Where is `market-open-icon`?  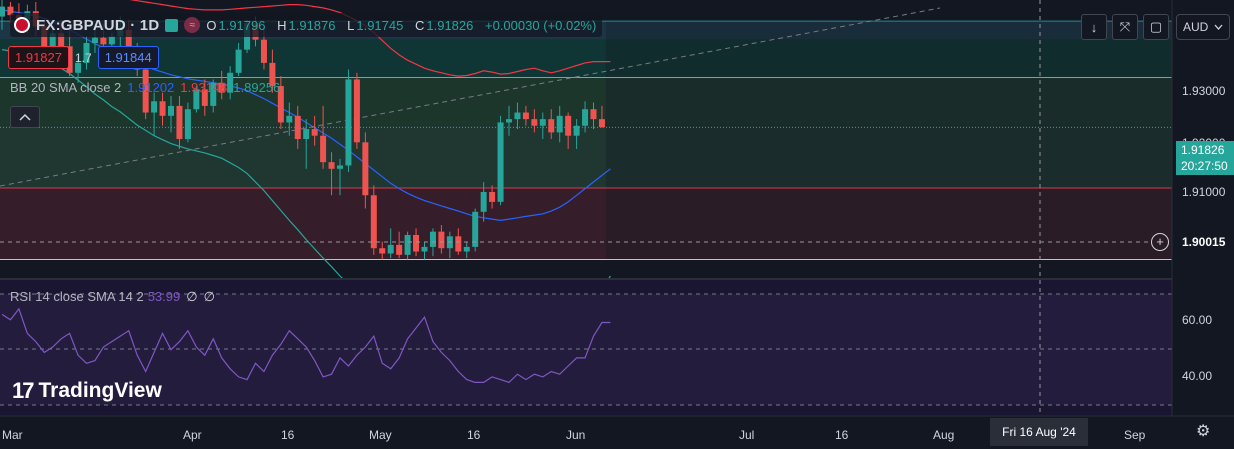
market-open-icon is located at coordinates (172, 25).